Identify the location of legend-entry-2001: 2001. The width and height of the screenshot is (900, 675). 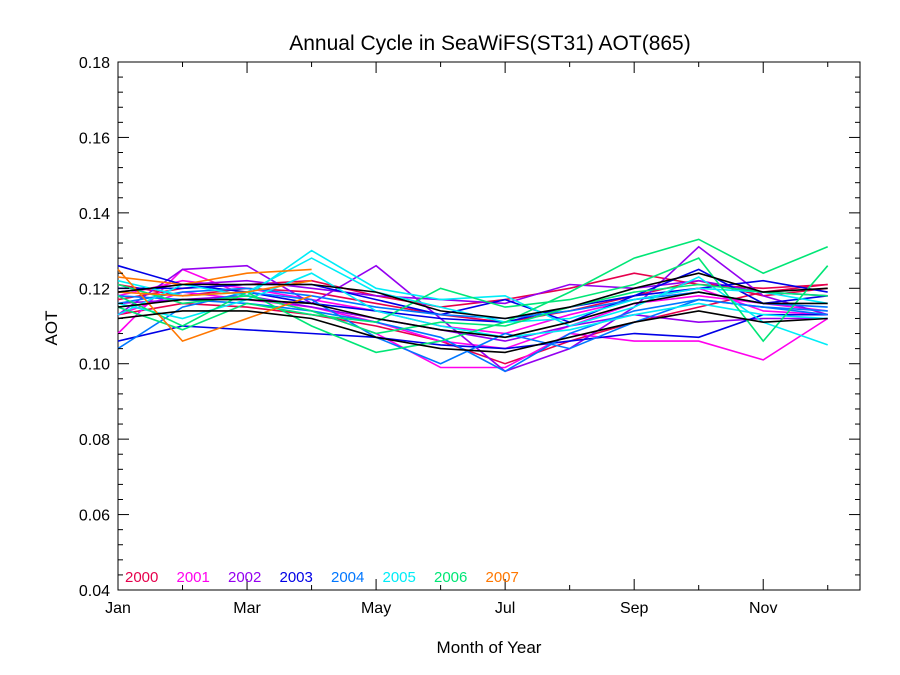
(193, 577).